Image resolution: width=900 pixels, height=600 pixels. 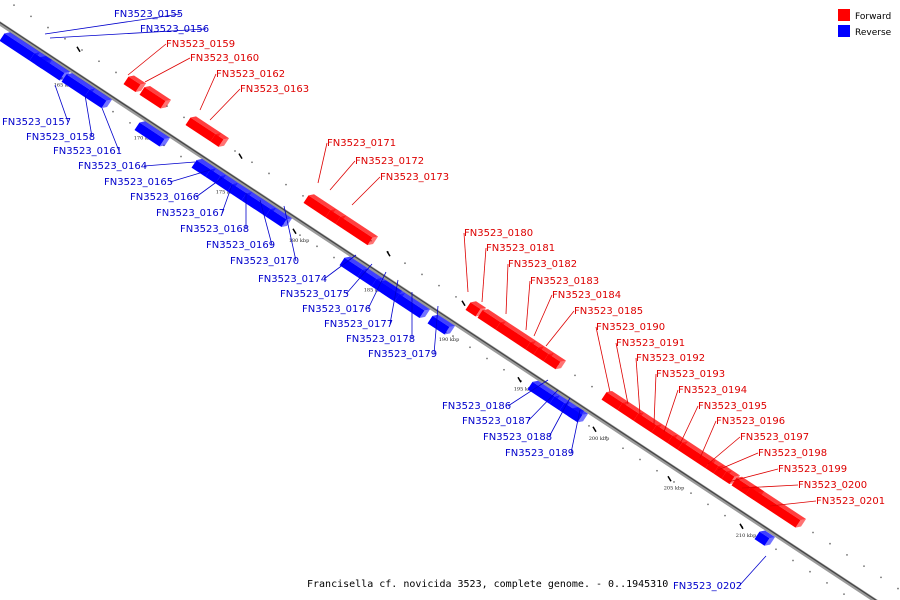 I want to click on gene-label: FN3523_0179, so click(x=402, y=354).